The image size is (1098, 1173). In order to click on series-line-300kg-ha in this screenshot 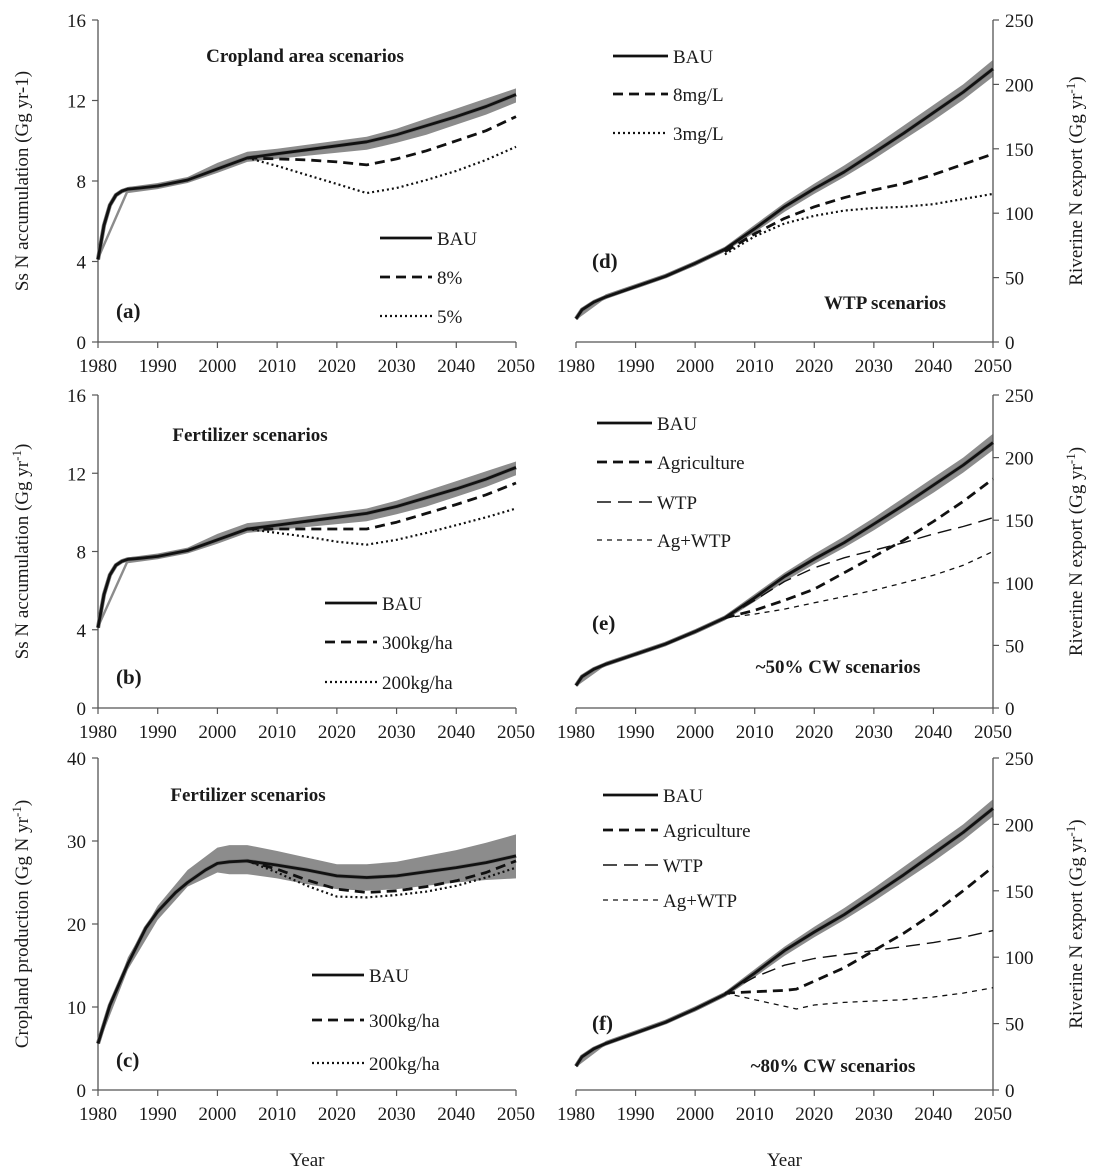, I will do `click(381, 876)`.